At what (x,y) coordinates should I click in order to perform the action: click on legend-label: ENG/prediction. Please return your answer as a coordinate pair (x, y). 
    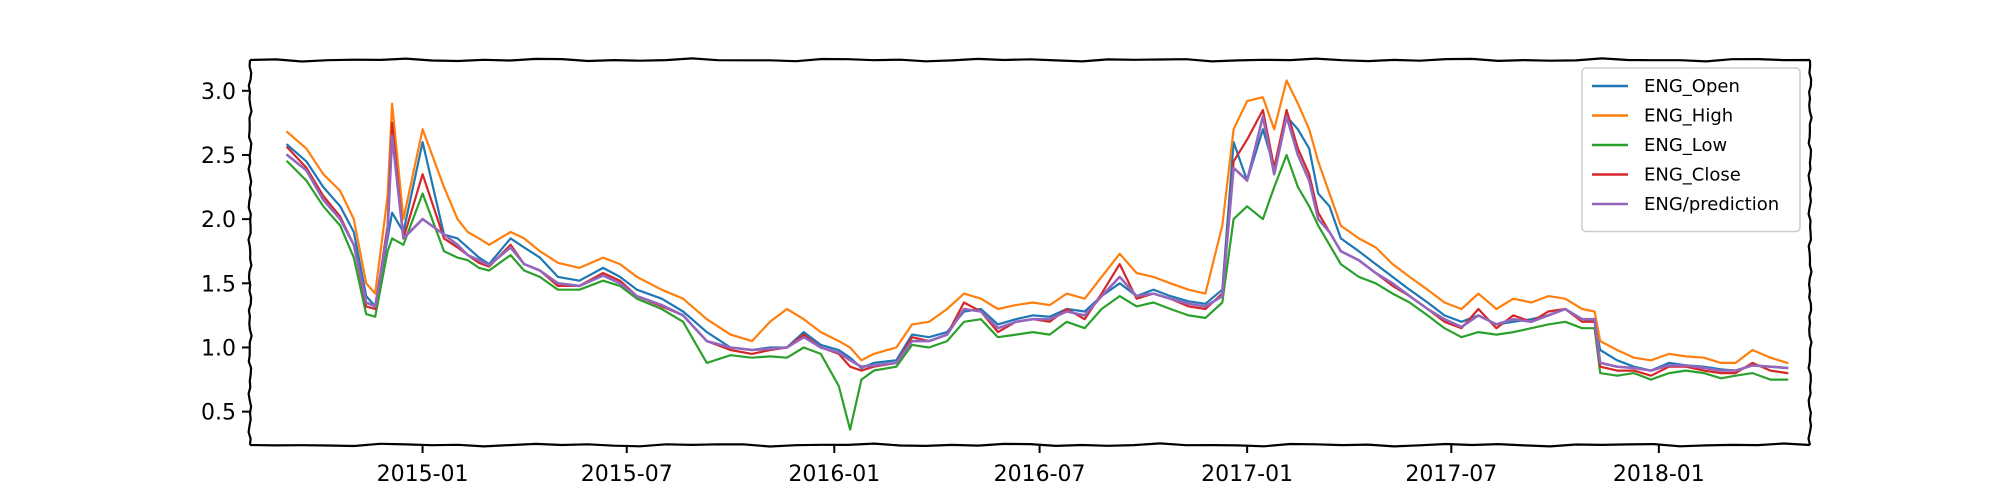
    Looking at the image, I should click on (1711, 204).